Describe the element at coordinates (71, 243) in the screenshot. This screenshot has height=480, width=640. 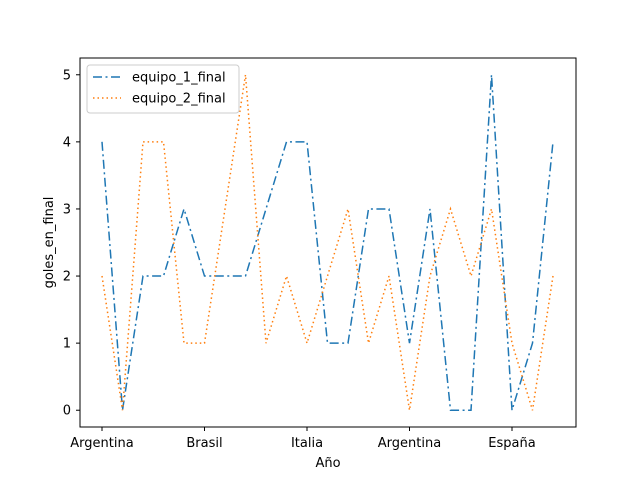
I see `y-axis: 0 1 2 3 4 5` at that location.